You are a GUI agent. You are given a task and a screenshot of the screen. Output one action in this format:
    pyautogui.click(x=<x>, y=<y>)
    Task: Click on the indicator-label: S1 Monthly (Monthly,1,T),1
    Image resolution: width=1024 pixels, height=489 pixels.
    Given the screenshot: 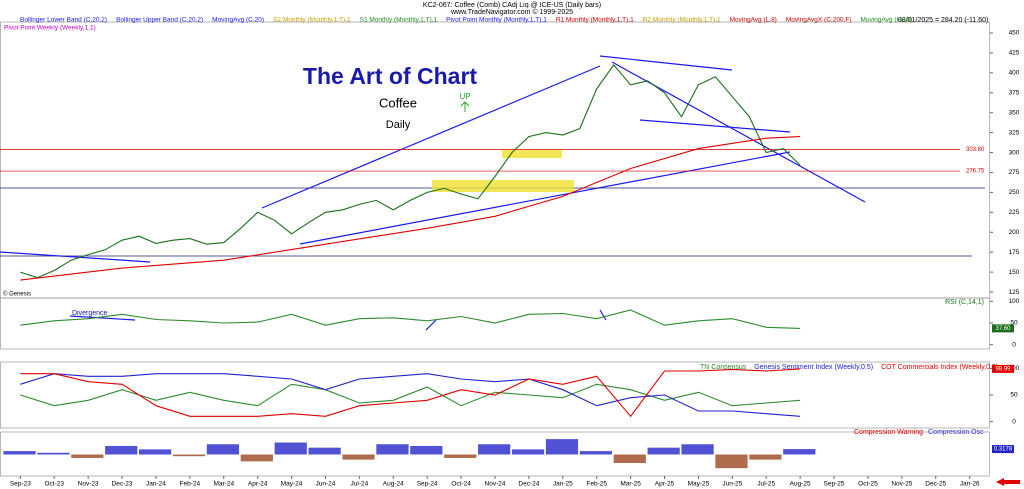 What is the action you would take?
    pyautogui.click(x=399, y=20)
    